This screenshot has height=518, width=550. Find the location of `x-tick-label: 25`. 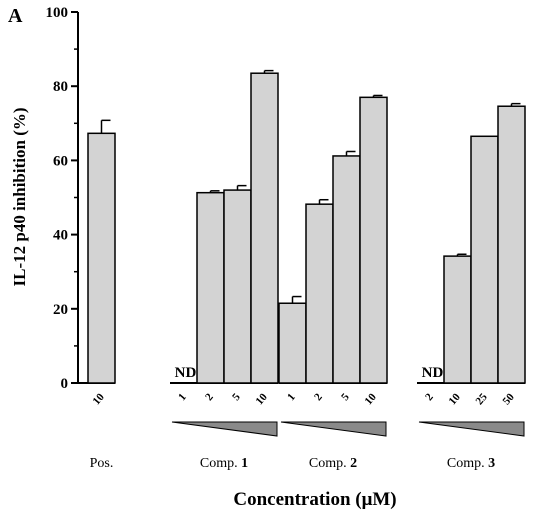

x-tick-label: 25 is located at coordinates (482, 399).